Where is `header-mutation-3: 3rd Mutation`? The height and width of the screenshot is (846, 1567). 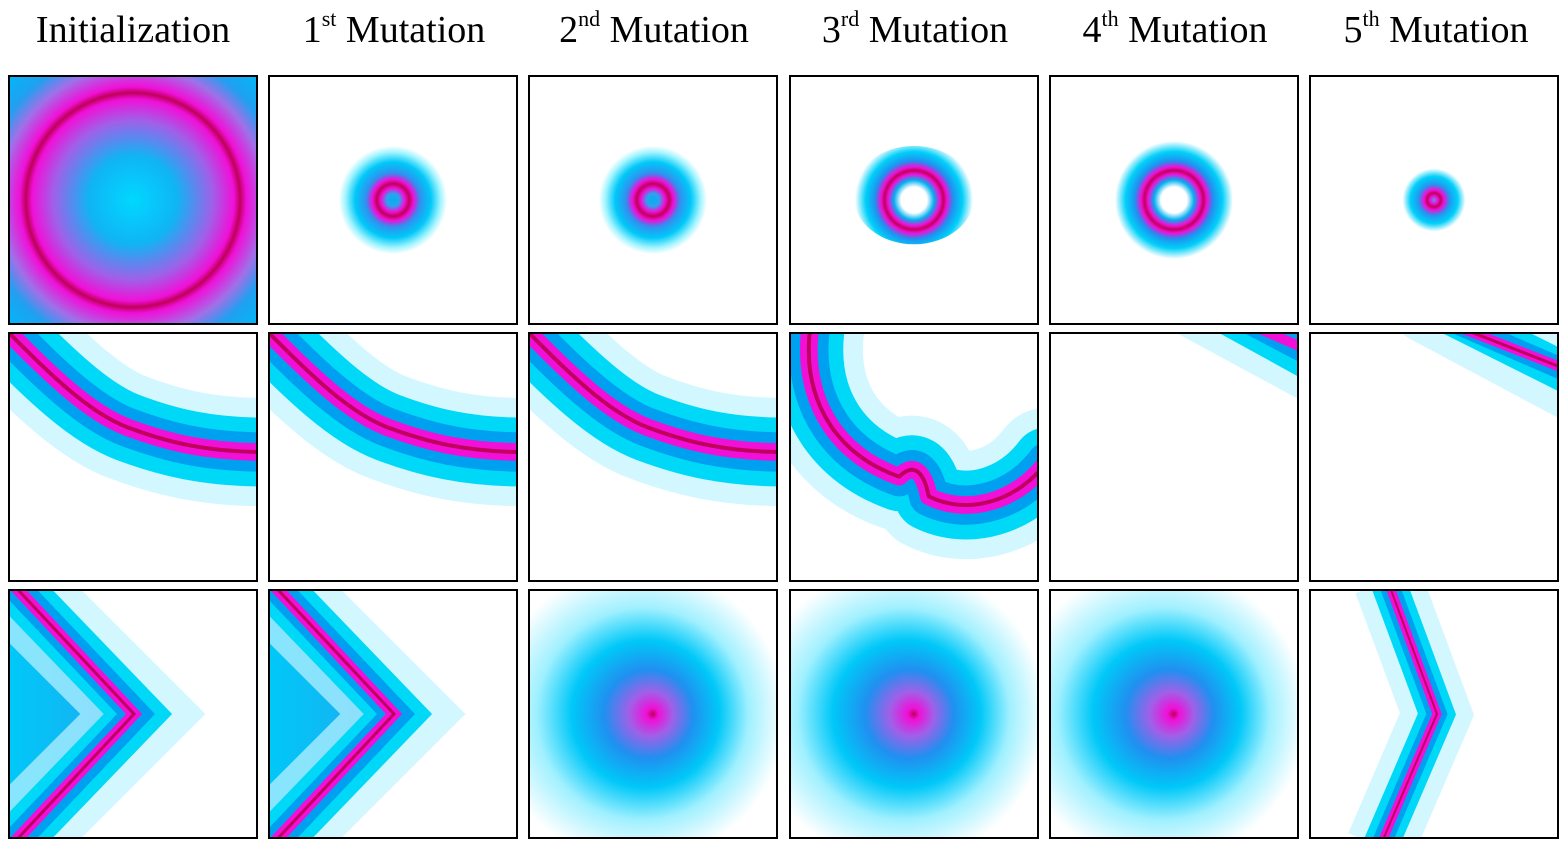
header-mutation-3: 3rd Mutation is located at coordinates (915, 30).